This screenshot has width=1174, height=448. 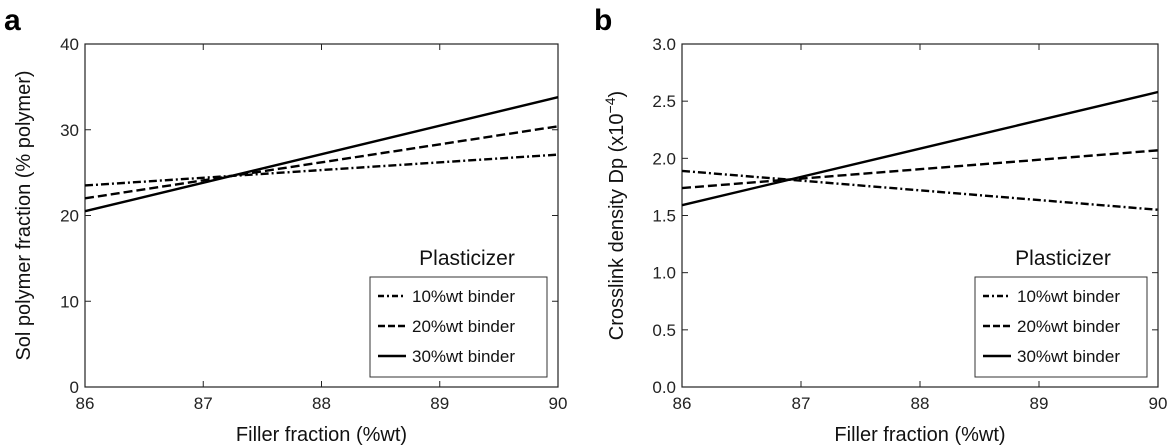 What do you see at coordinates (664, 330) in the screenshot?
I see `y-tick-label: 0.5` at bounding box center [664, 330].